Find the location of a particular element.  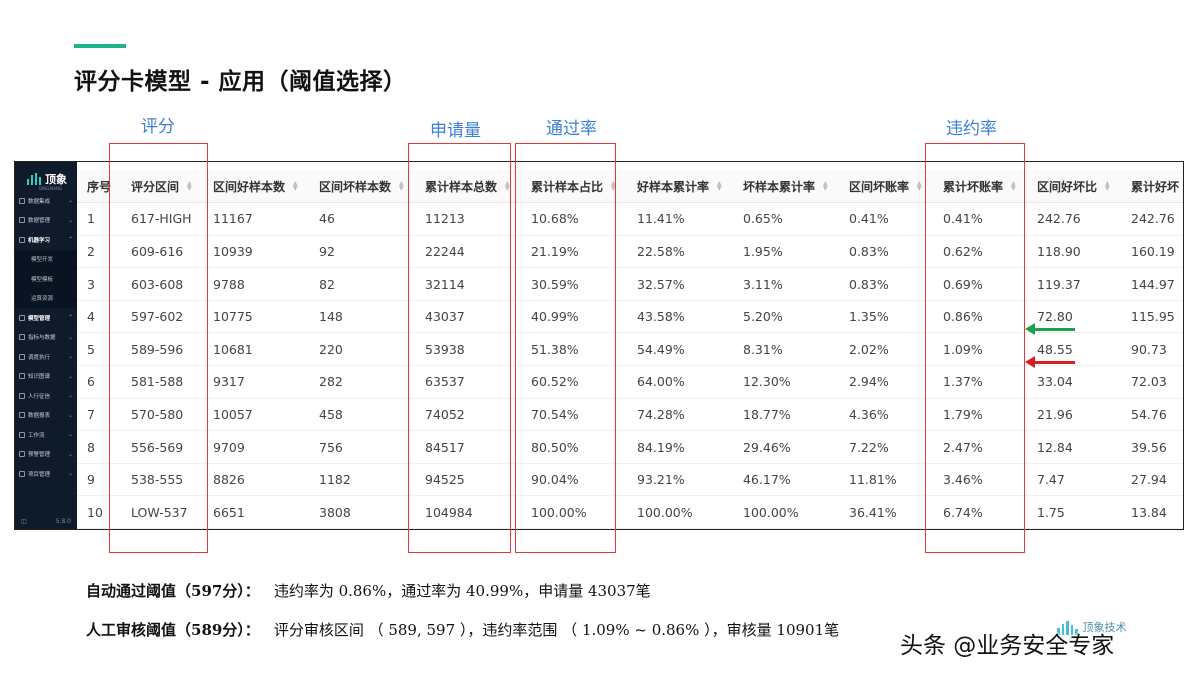

table-cell: 10681 is located at coordinates (256, 349).